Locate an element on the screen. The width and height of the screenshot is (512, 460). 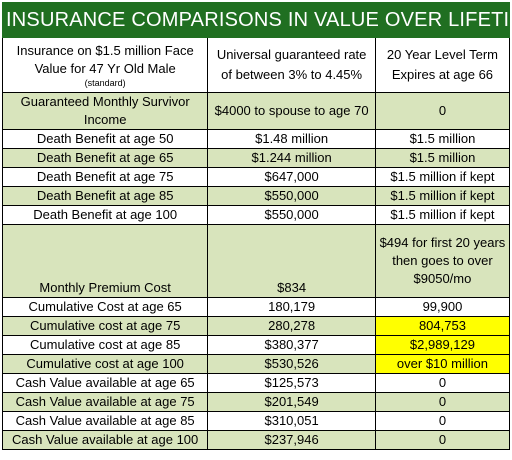
row-label-cell: Cumulative cost at age 100 is located at coordinates (105, 364).